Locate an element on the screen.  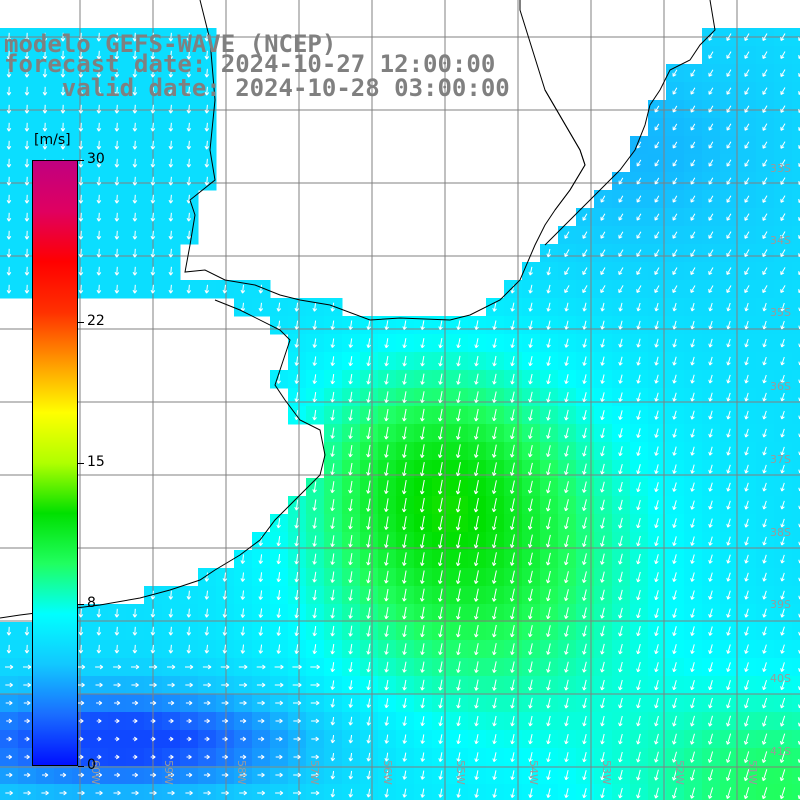
lon-label: 54W is located at coordinates (533, 772).